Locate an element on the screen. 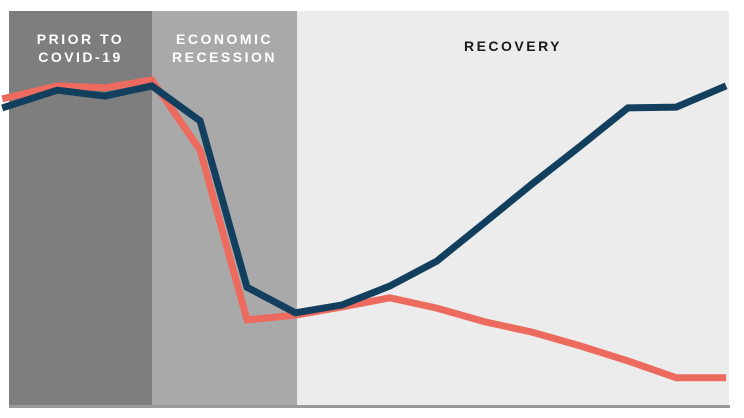 This screenshot has height=418, width=744. band-label-economic-recession: ECONOMIC RECESSION is located at coordinates (224, 38).